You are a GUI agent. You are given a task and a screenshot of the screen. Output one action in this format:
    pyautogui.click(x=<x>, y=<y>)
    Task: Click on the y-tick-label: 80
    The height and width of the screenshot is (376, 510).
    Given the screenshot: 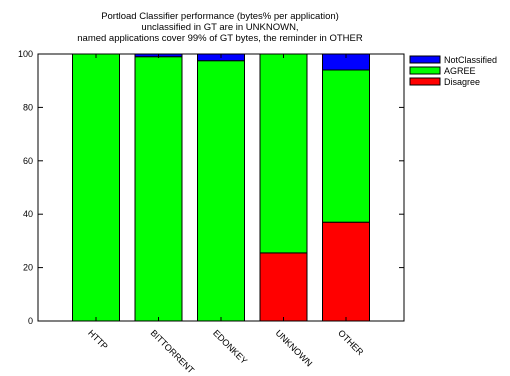 What is the action you would take?
    pyautogui.click(x=28, y=107)
    